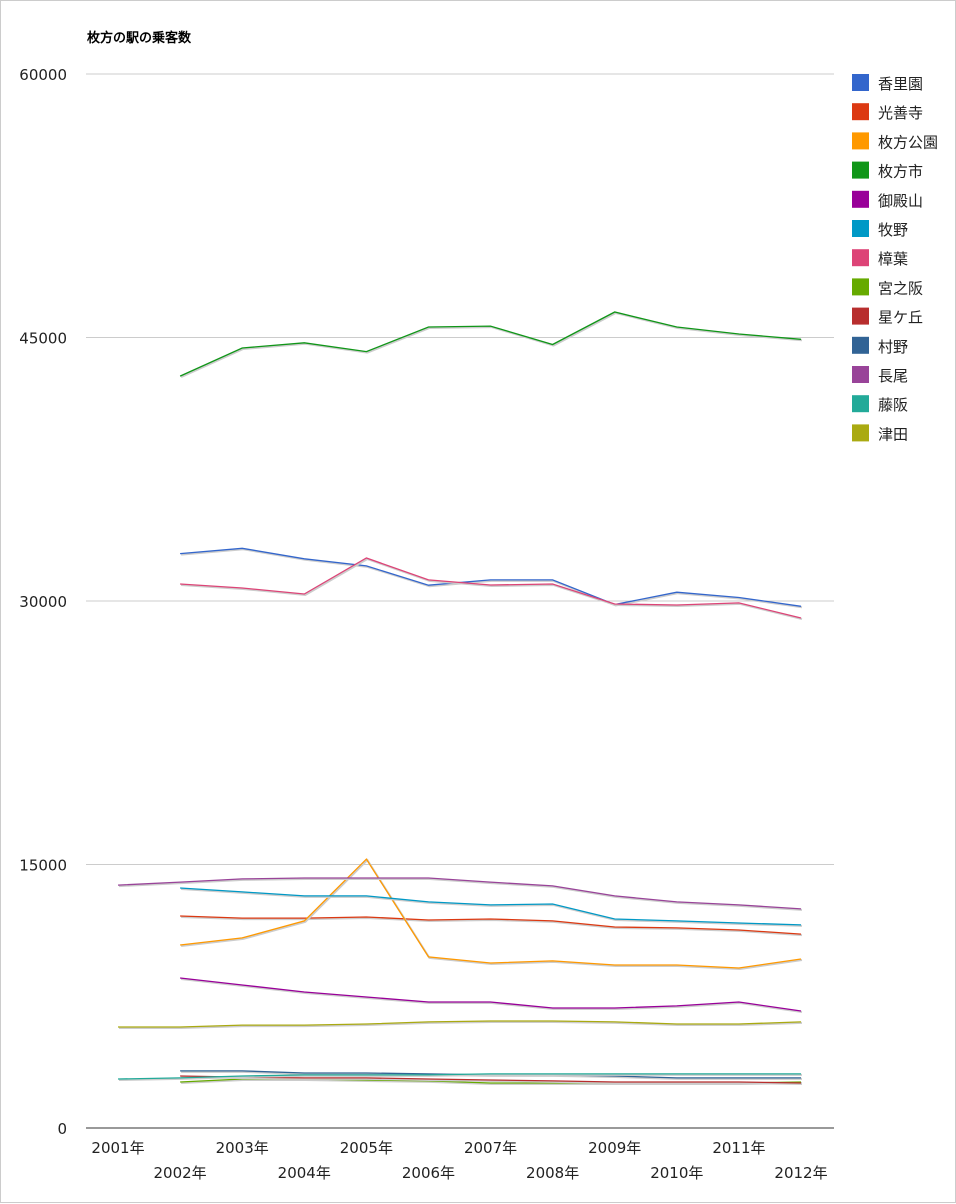 The width and height of the screenshot is (956, 1204). What do you see at coordinates (900, 84) in the screenshot?
I see `legend-label: 香里園` at bounding box center [900, 84].